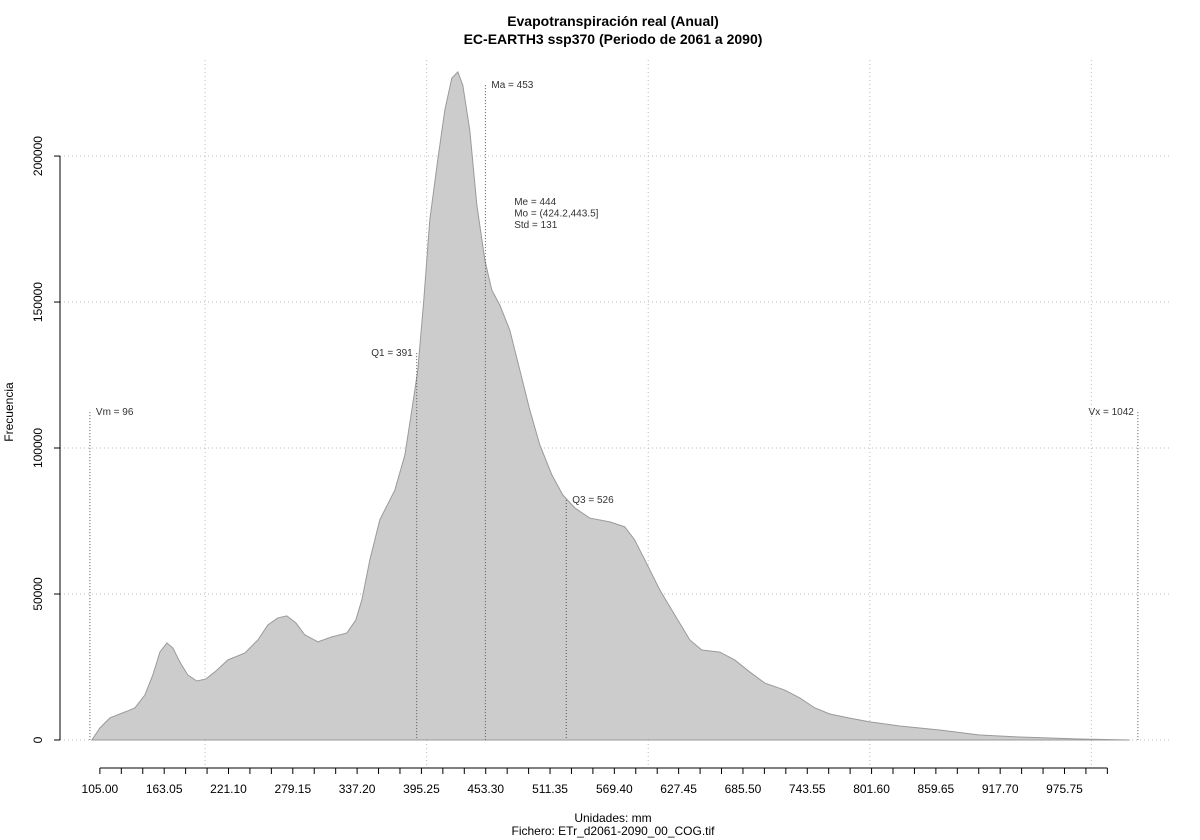 The width and height of the screenshot is (1200, 840). Describe the element at coordinates (1064, 789) in the screenshot. I see `x-tick-label: 975.75` at that location.